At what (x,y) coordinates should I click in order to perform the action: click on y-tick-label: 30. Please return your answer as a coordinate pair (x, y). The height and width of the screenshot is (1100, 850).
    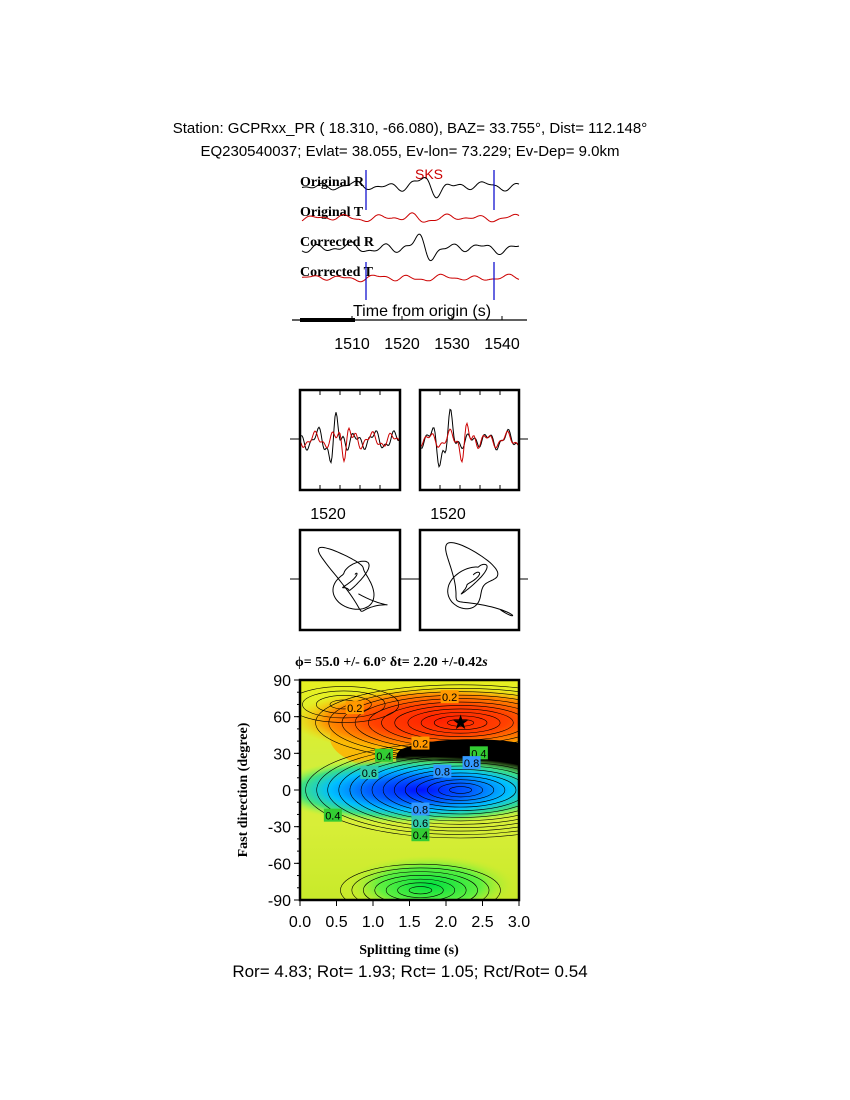
    Looking at the image, I should click on (282, 754).